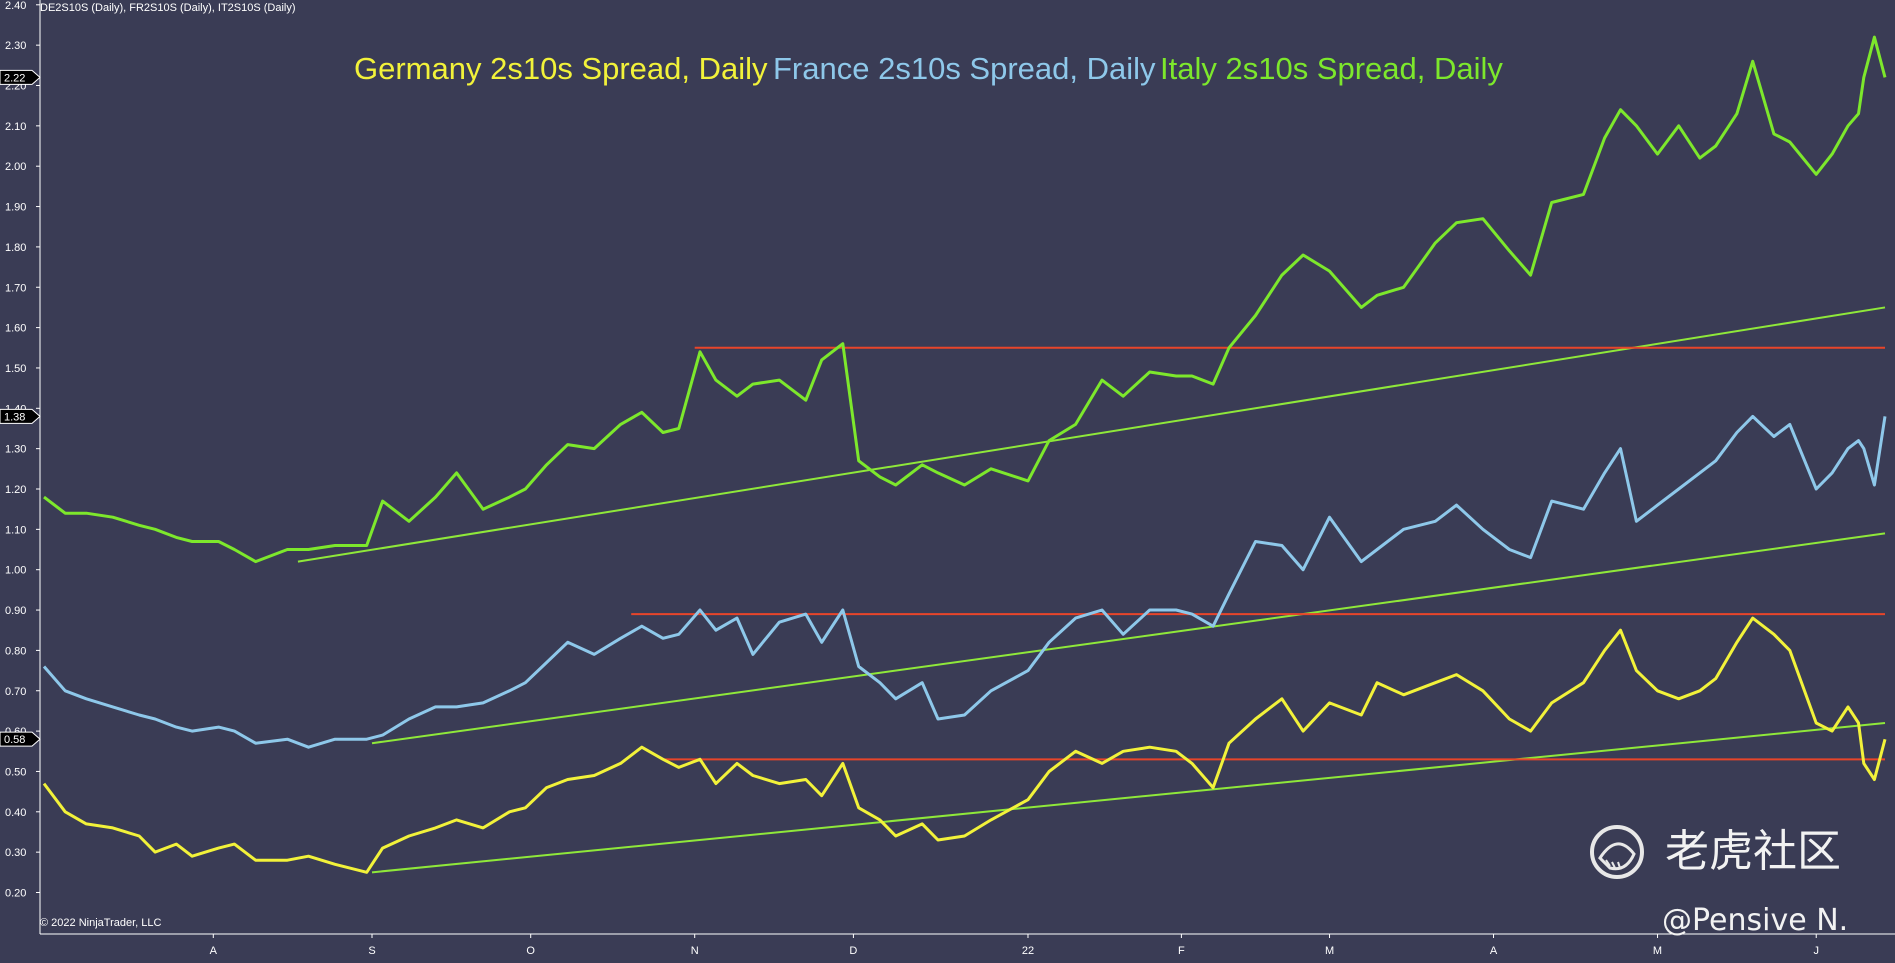 The width and height of the screenshot is (1895, 963). I want to click on x-tick-label: N, so click(695, 951).